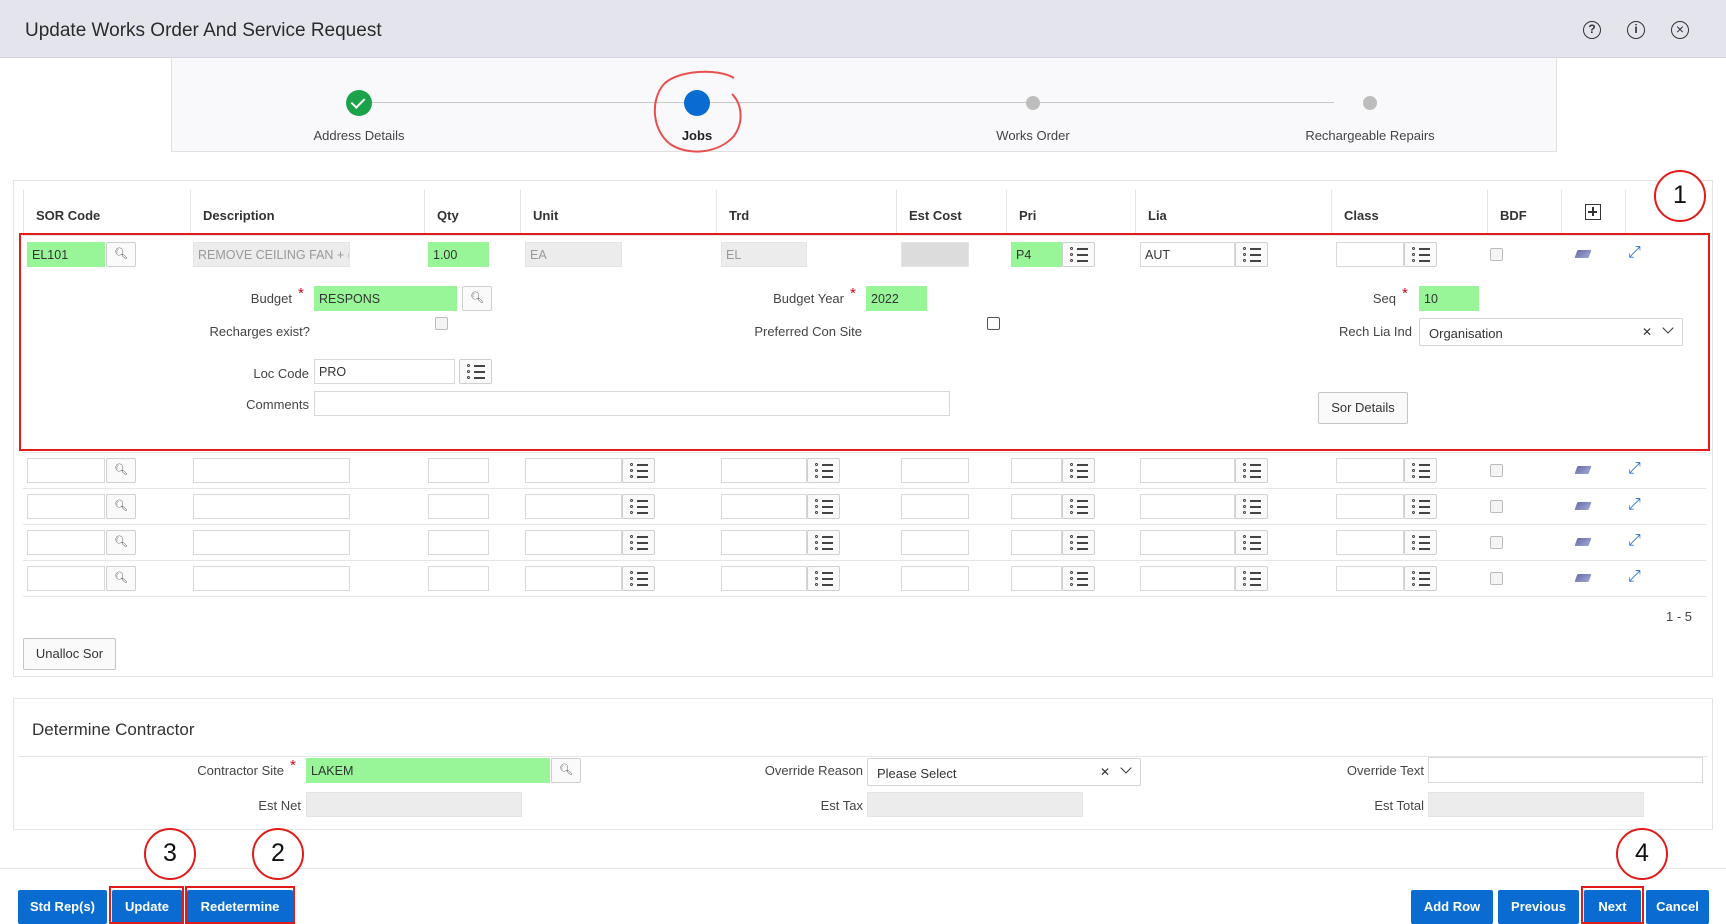 Image resolution: width=1726 pixels, height=924 pixels. Describe the element at coordinates (1593, 212) in the screenshot. I see `plus-icon` at that location.